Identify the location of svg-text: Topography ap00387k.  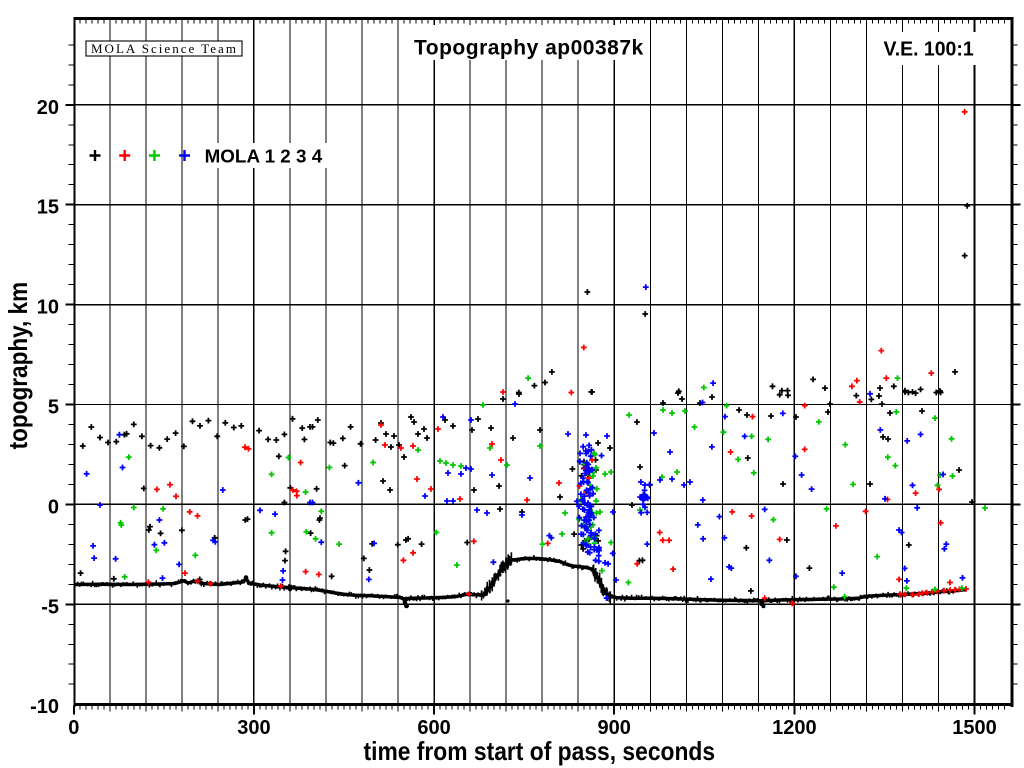
(529, 48).